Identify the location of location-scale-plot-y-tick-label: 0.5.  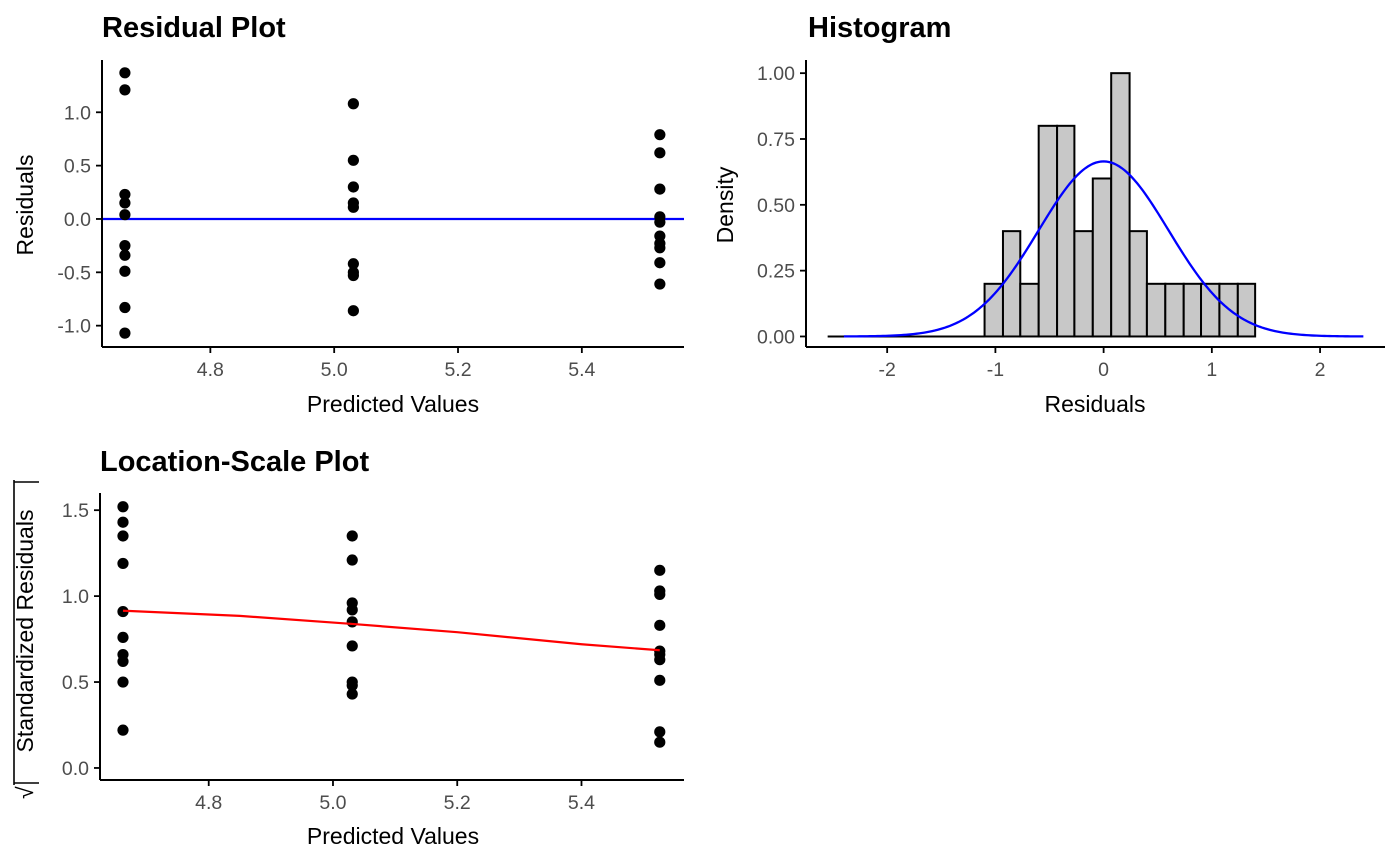
(75, 683).